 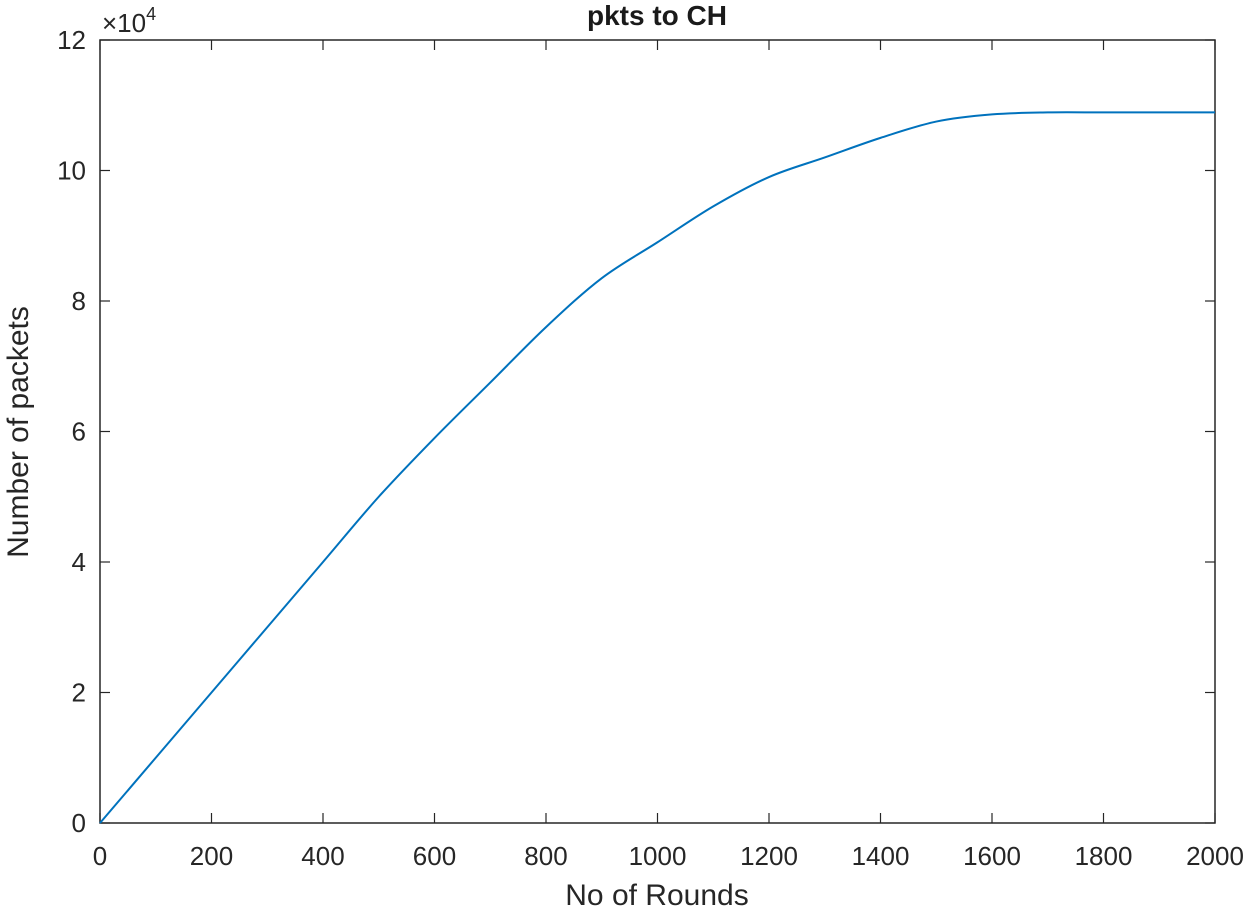 I want to click on y-tick-label: 10, so click(x=71, y=171).